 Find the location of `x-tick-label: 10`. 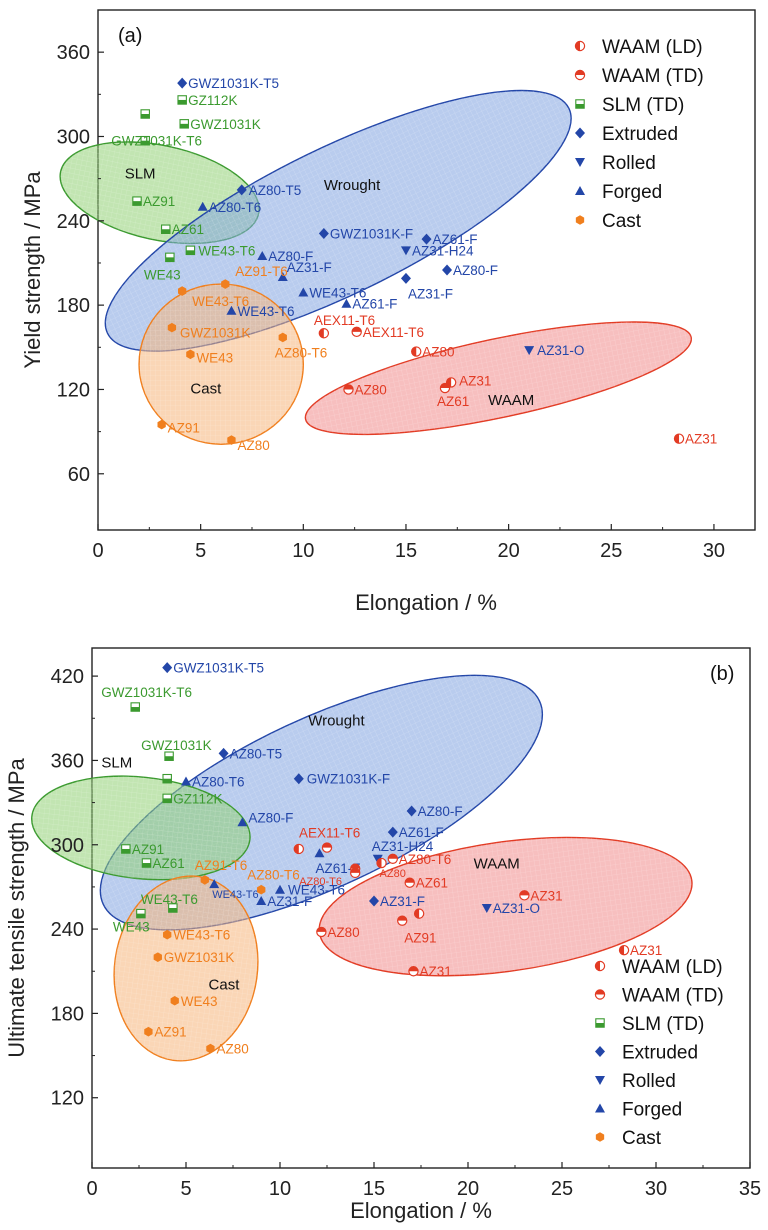

x-tick-label: 10 is located at coordinates (303, 551).